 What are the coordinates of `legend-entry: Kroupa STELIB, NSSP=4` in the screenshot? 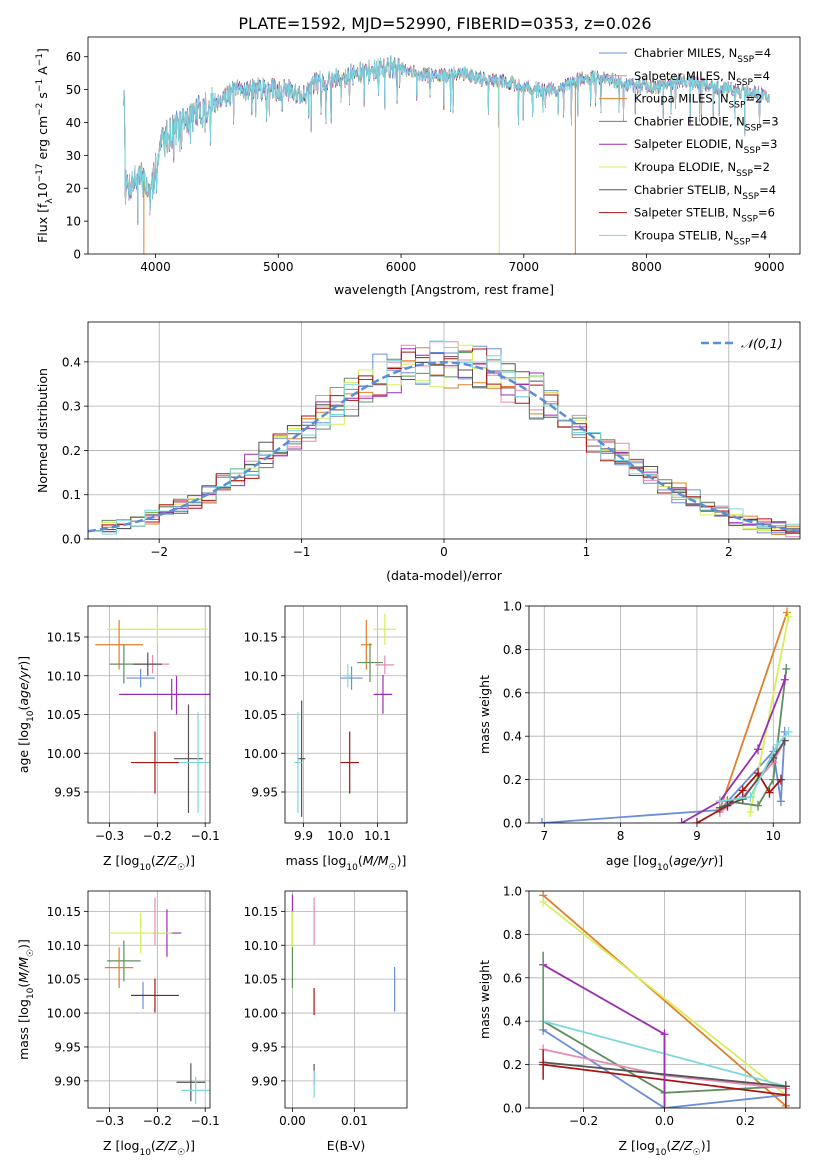 It's located at (700, 237).